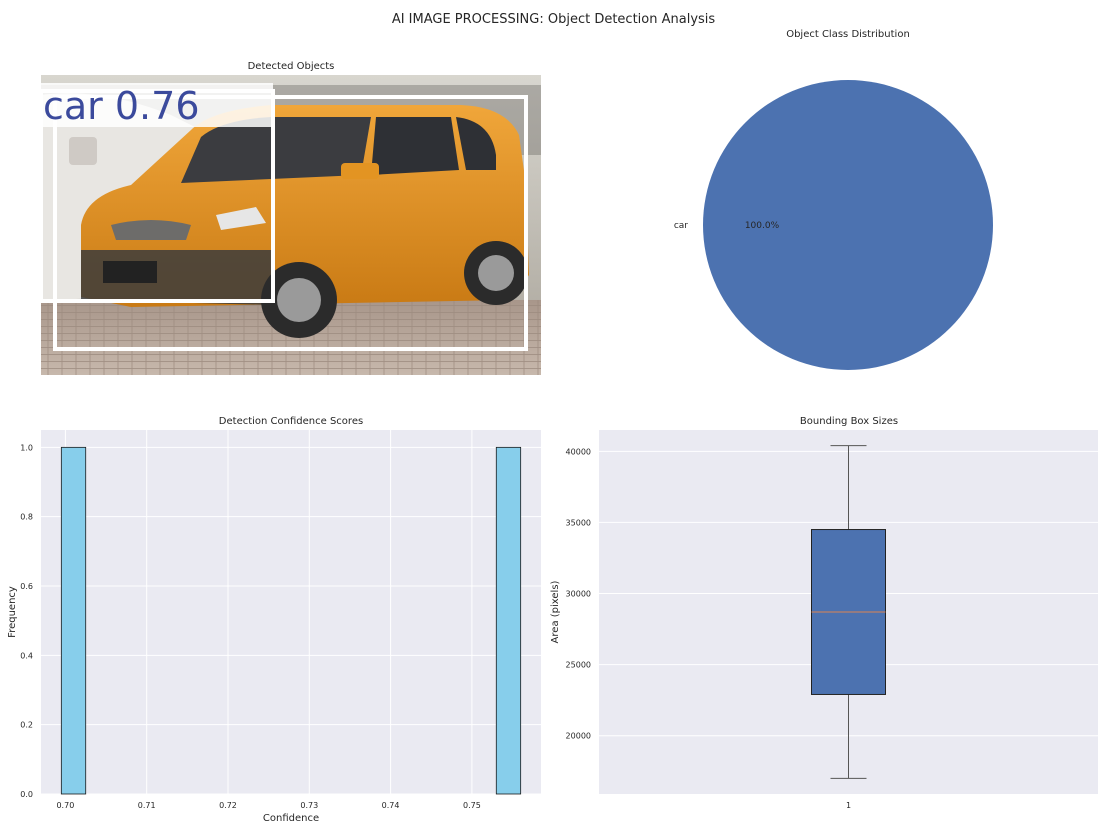 Image resolution: width=1107 pixels, height=832 pixels. Describe the element at coordinates (12, 612) in the screenshot. I see `hist-ylabel: Frequency` at that location.